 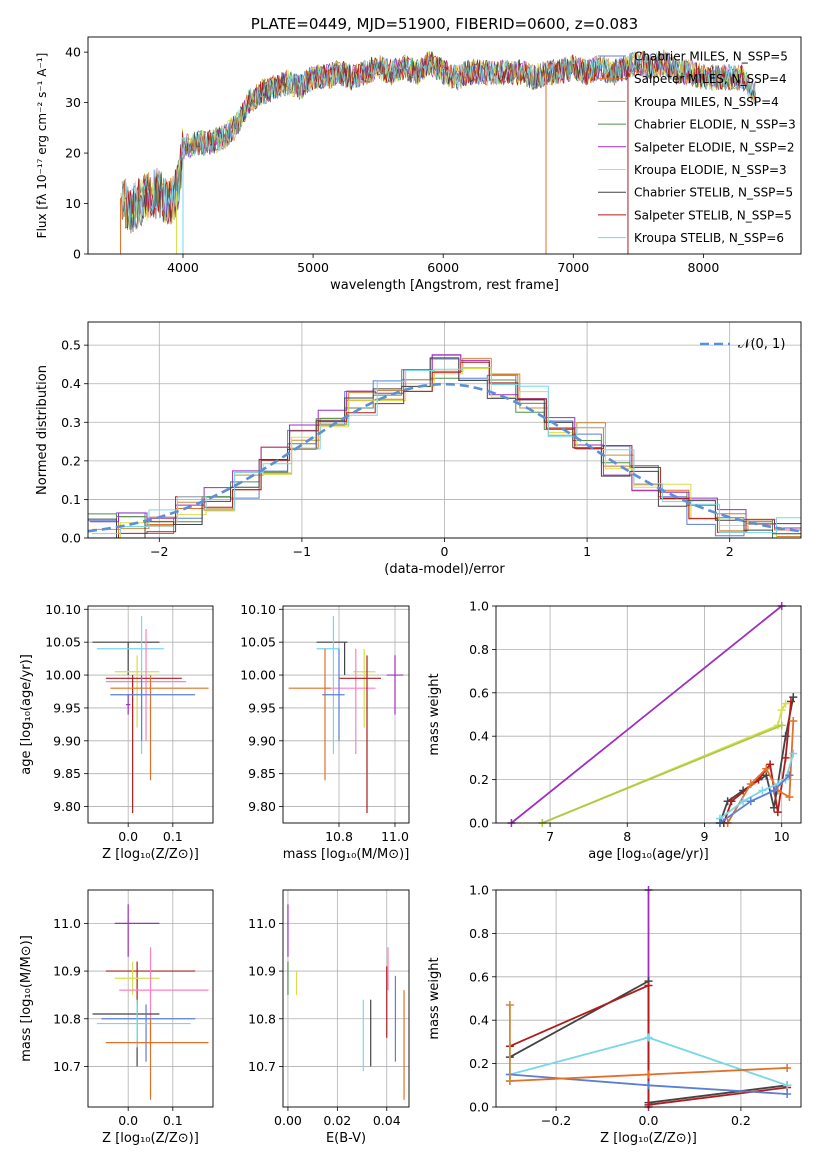 I want to click on x-tick-label: 1, so click(x=587, y=551).